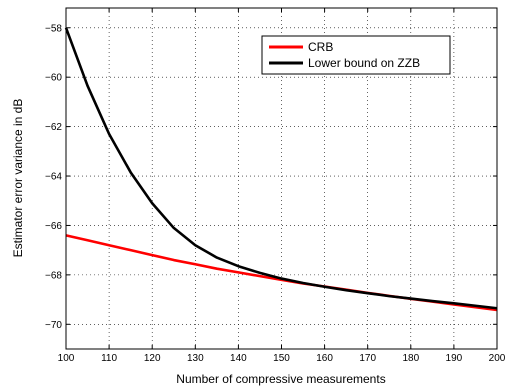  I want to click on x-tick-label: 100, so click(66, 358).